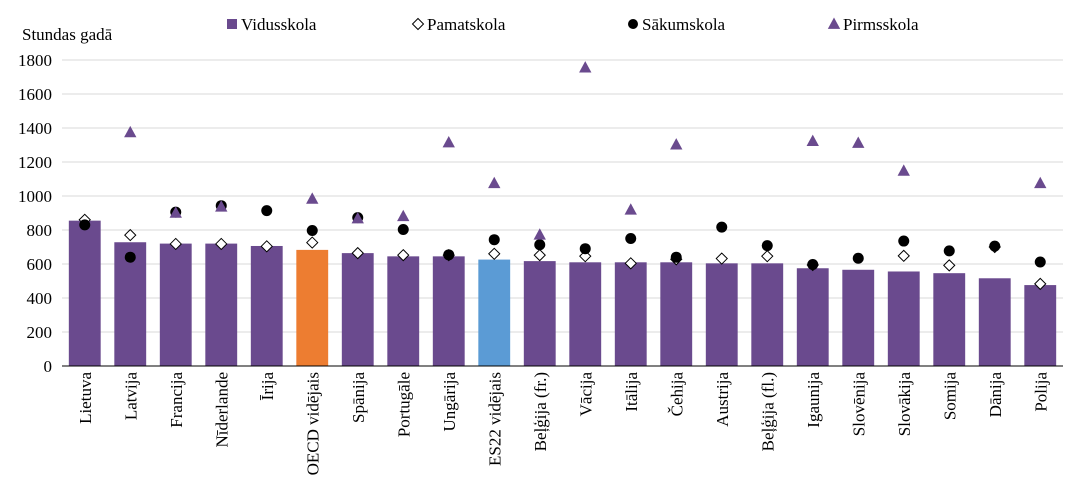 This screenshot has width=1067, height=494. What do you see at coordinates (35, 213) in the screenshot?
I see `y-axis-ticks: 0 200 400 600 800 1000 1200 1400 1600 1800` at bounding box center [35, 213].